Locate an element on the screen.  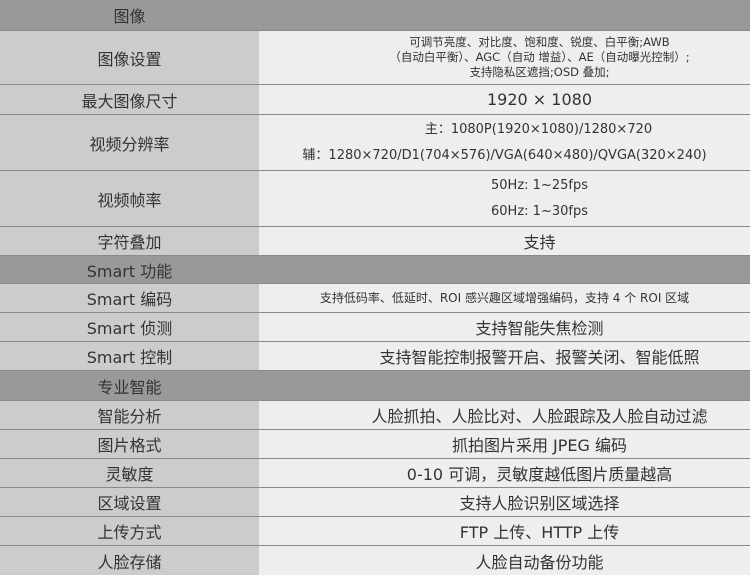
row-value: 支持智能失焦检测 is located at coordinates (504, 327).